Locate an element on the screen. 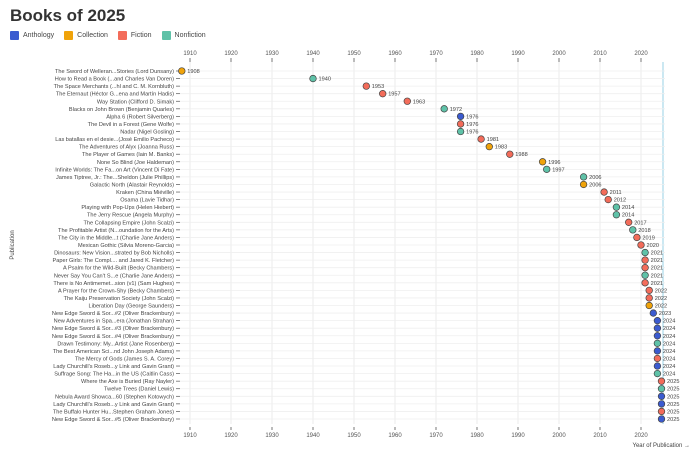  x-tick-label-top: 2010 is located at coordinates (600, 54).